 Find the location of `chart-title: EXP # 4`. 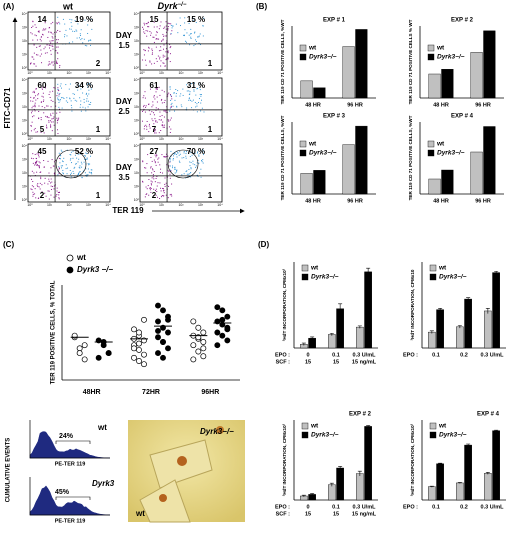

chart-title: EXP # 4 is located at coordinates (462, 117).